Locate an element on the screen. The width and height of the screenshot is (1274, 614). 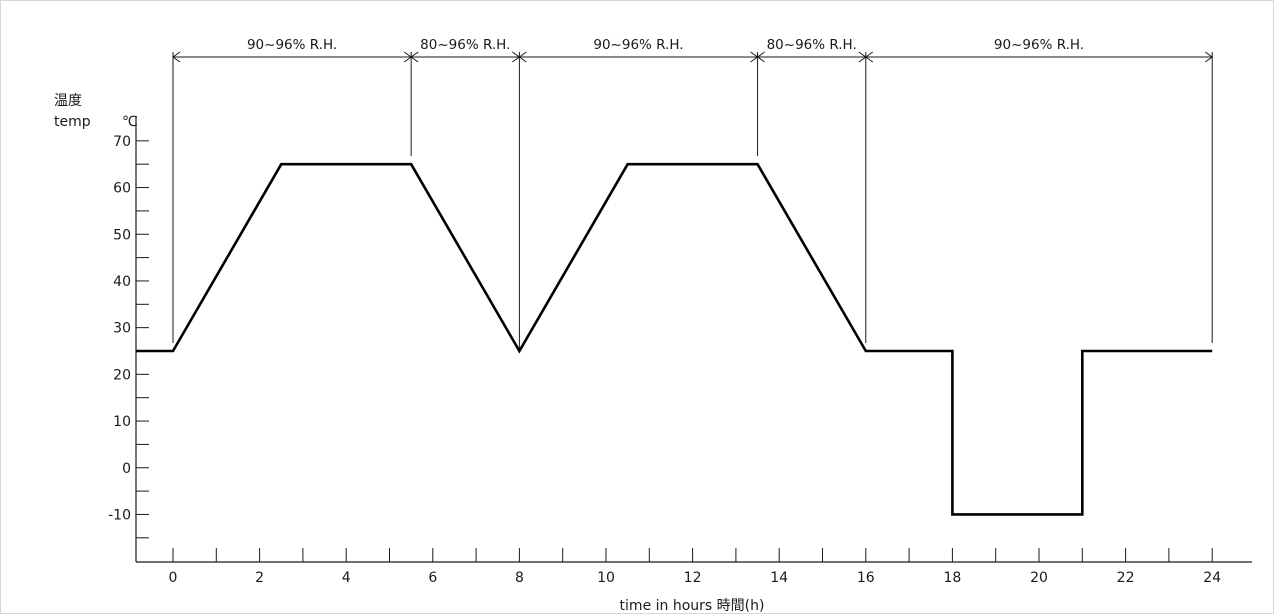
y-tick-label: 60 is located at coordinates (122, 189).